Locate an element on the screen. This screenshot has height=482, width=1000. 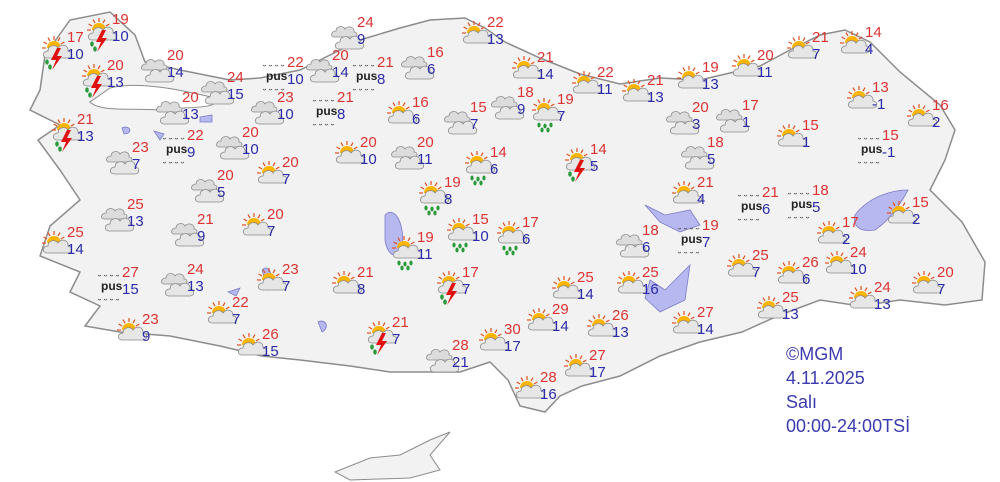
max-temp: 27 is located at coordinates (705, 312).